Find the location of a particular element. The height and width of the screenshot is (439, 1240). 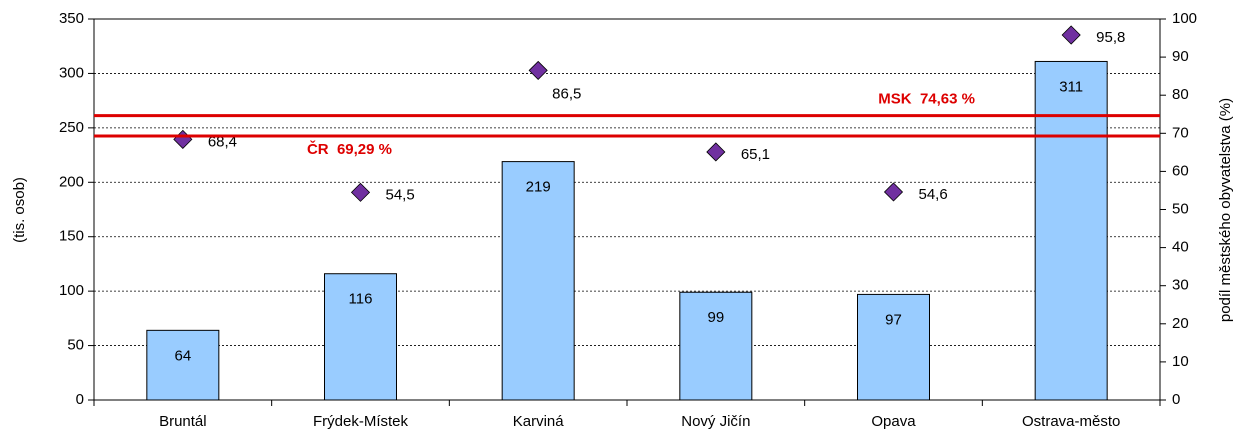

y2-tick-label: 50 is located at coordinates (1180, 208).